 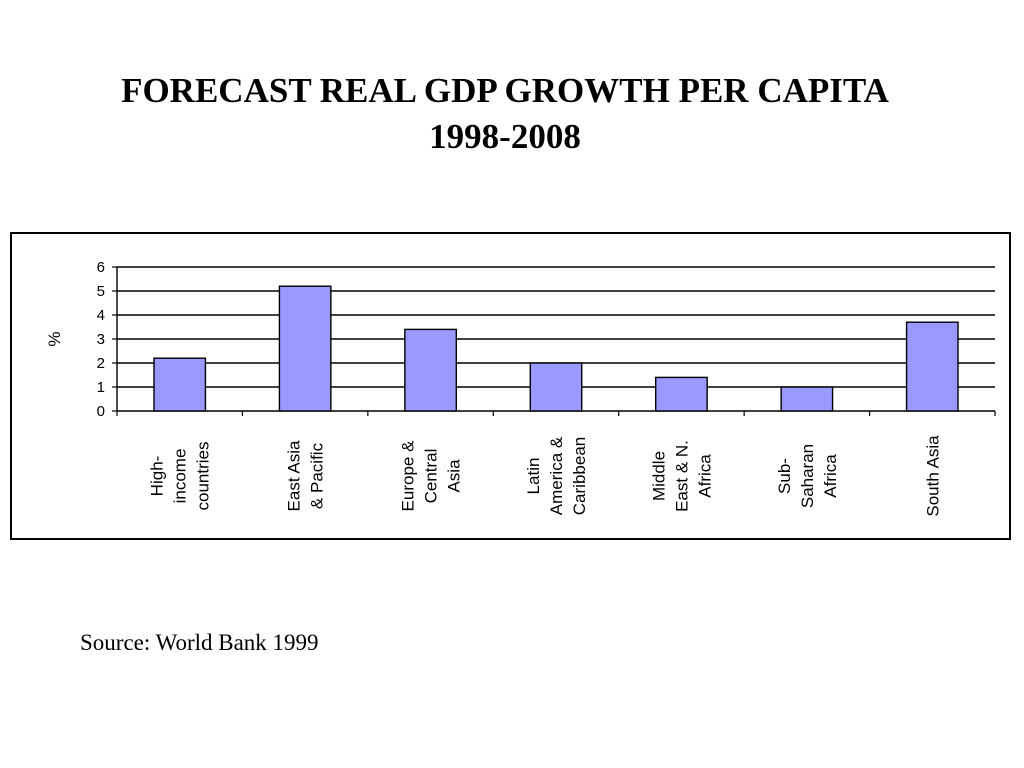 I want to click on x-tick-label-line: East & N., so click(x=681, y=476).